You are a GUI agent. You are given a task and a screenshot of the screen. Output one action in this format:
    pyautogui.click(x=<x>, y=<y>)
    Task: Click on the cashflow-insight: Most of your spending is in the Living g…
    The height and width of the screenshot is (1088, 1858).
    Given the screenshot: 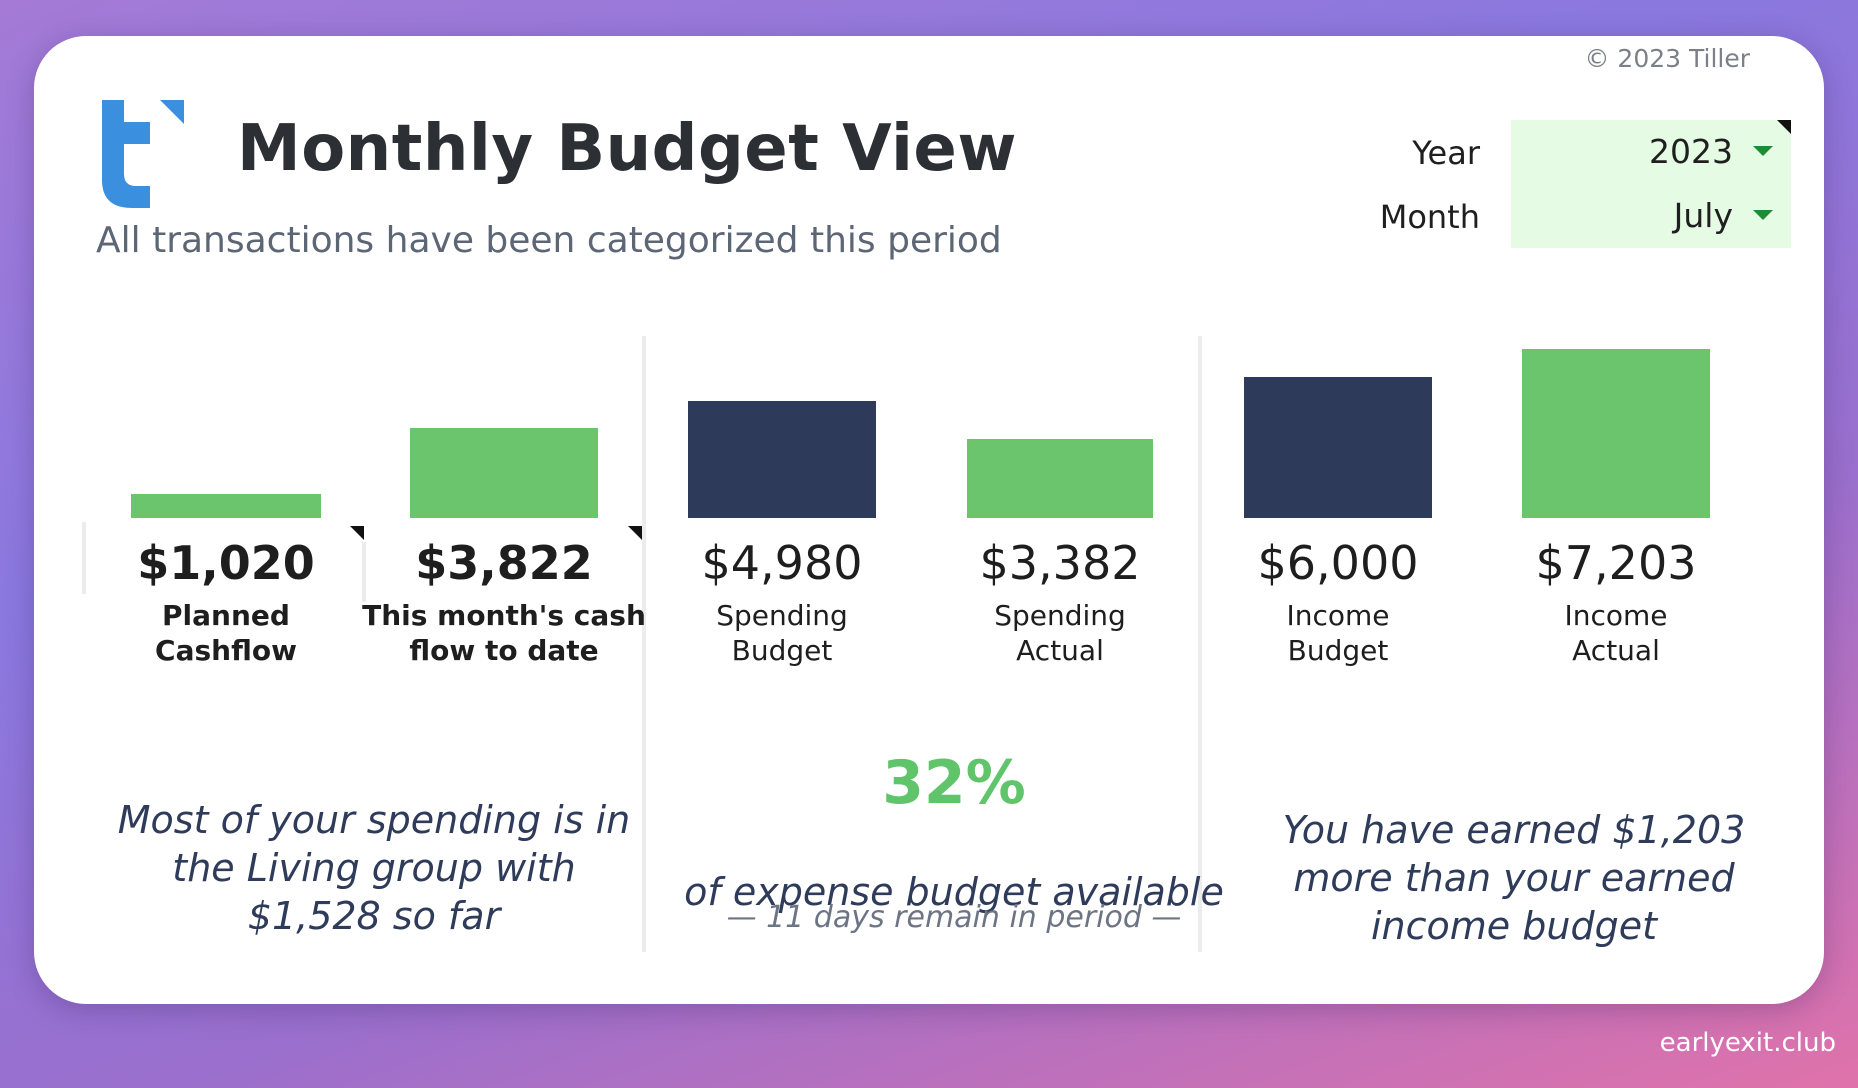 What is the action you would take?
    pyautogui.click(x=374, y=868)
    